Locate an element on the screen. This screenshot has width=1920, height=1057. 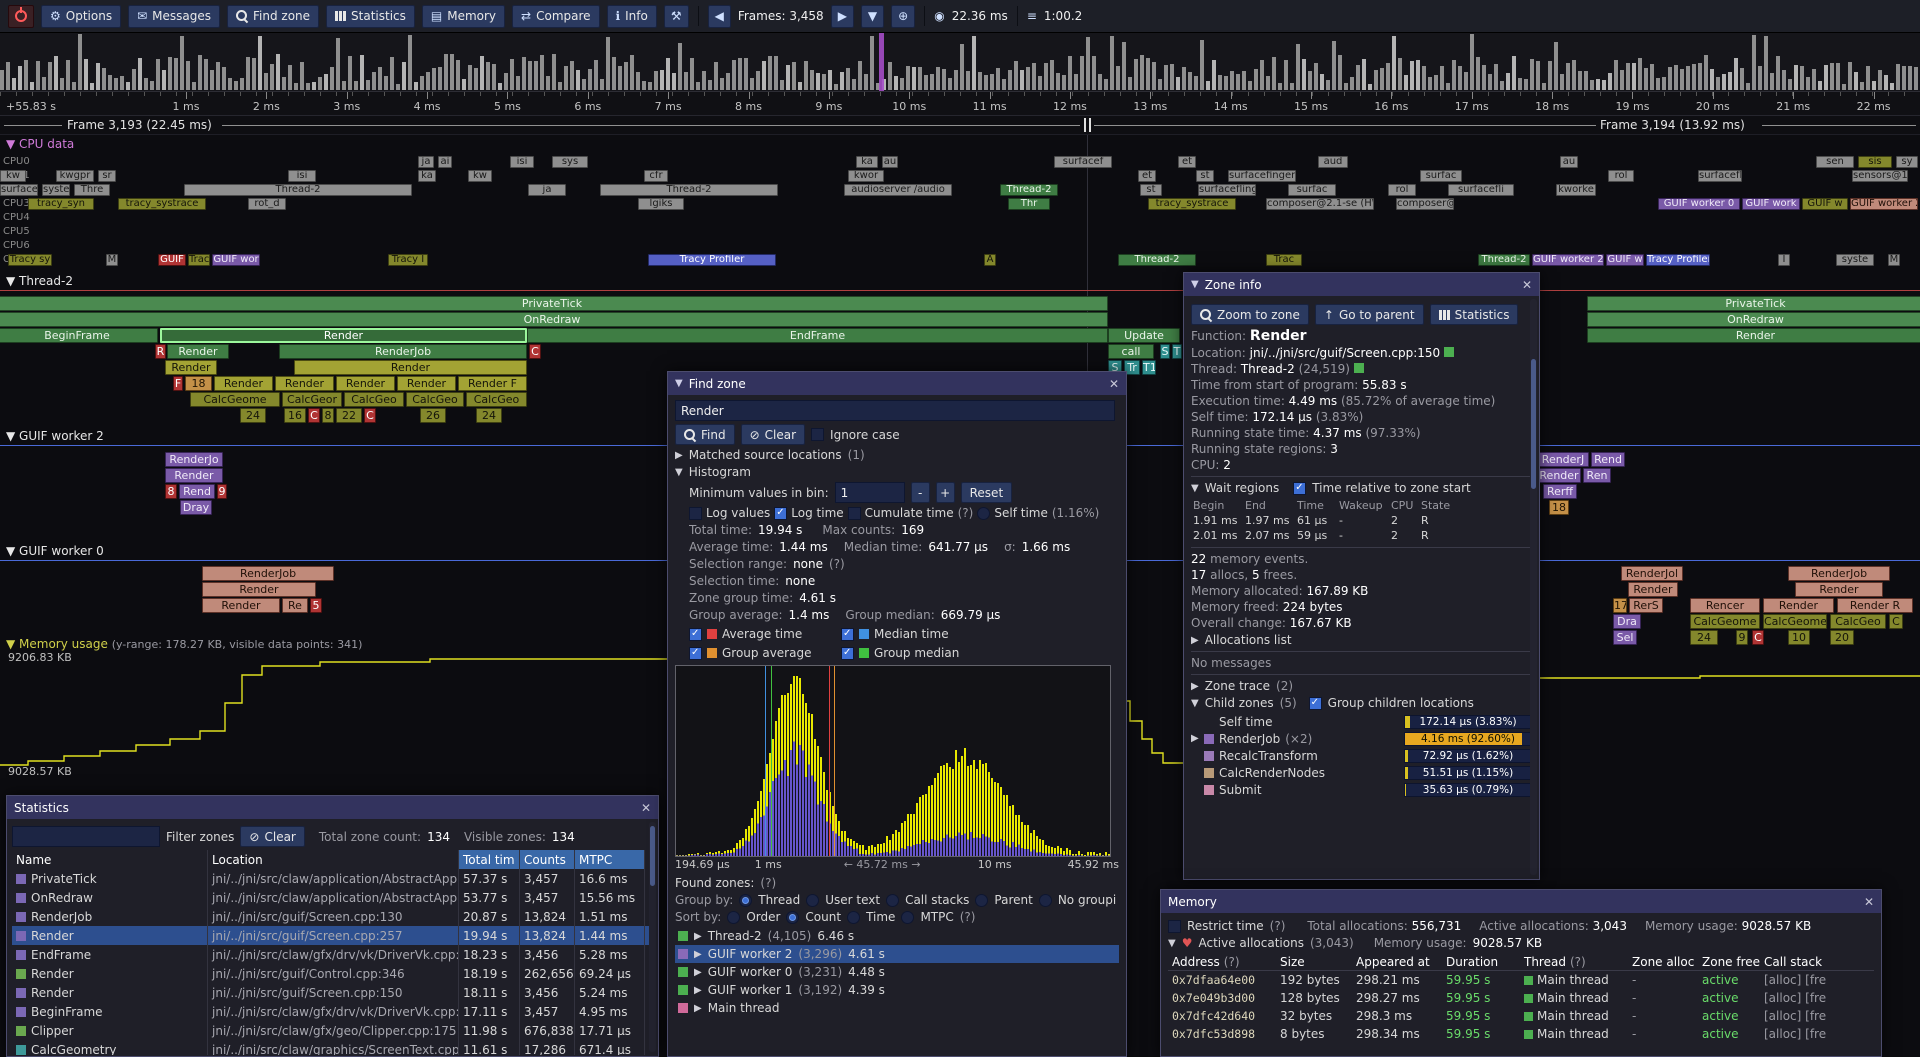
timeline-zone: CalcGeomet is located at coordinates (1795, 621).